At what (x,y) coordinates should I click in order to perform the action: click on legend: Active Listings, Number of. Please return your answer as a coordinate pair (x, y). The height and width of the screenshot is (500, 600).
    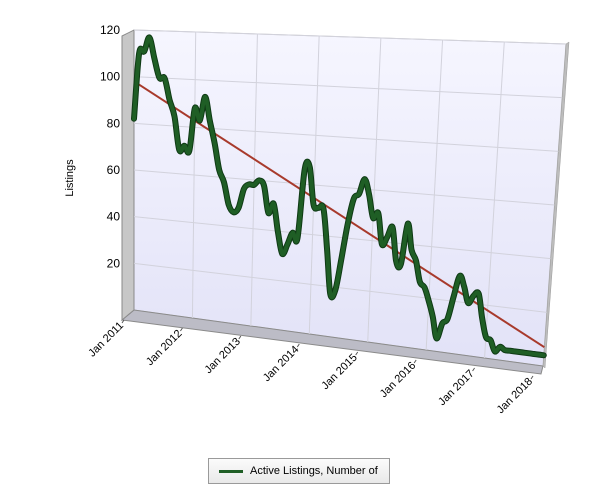
    Looking at the image, I should click on (299, 471).